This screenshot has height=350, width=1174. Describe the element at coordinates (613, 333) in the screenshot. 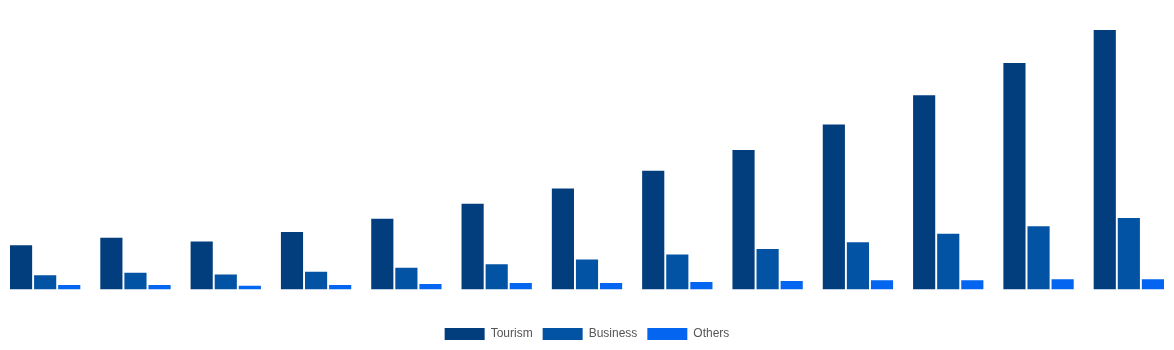

I see `legend-label: Business` at that location.